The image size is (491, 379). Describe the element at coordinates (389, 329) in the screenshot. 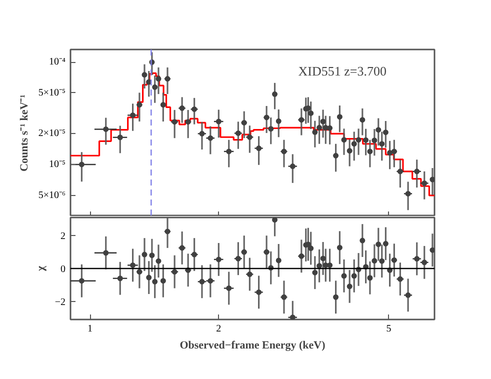

I see `x-tick-label: 5` at that location.